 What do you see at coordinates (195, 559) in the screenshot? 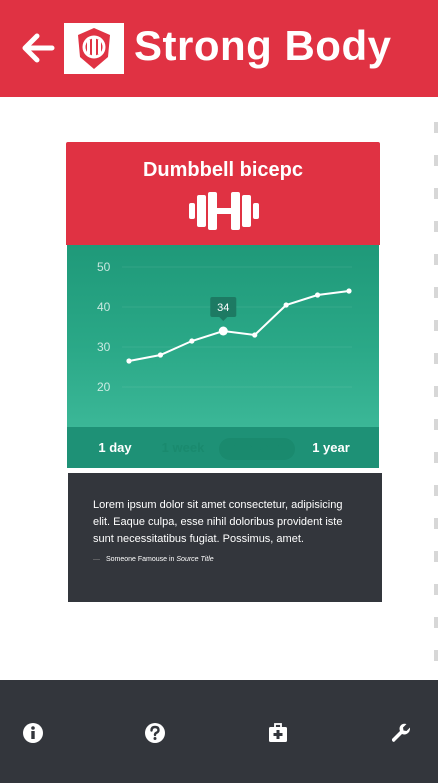
I see `quote-source-title: Source Title` at bounding box center [195, 559].